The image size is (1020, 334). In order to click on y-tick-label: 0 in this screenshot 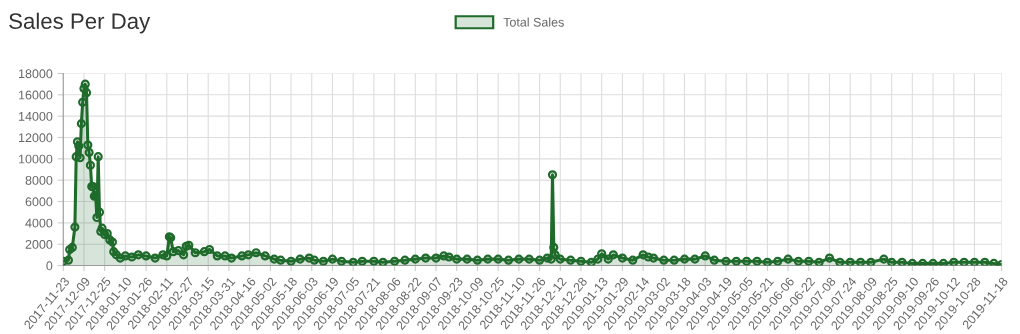, I will do `click(49, 266)`.